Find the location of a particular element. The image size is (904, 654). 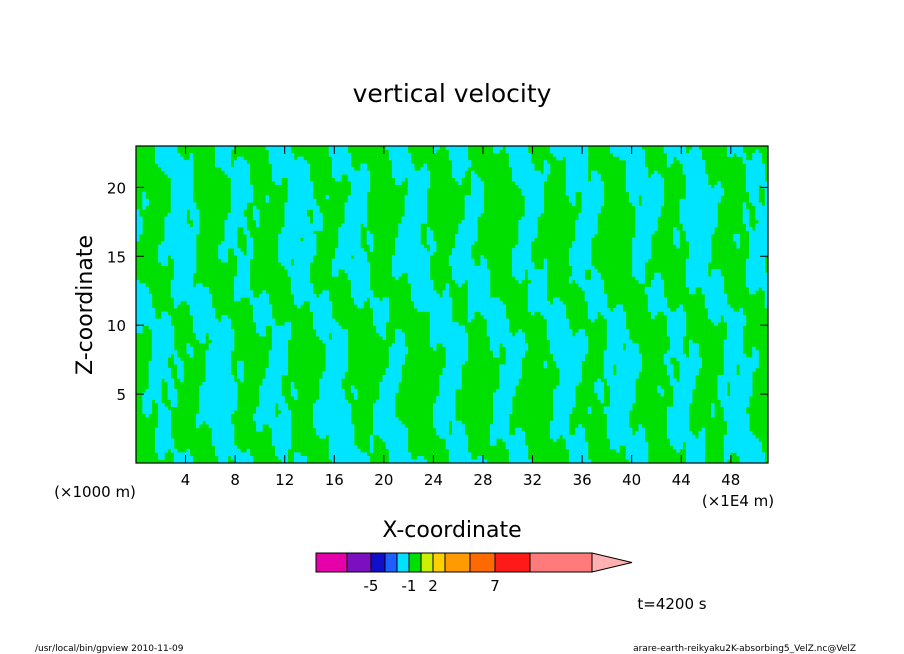

x-axis-label: X-coordinate is located at coordinates (451, 530).